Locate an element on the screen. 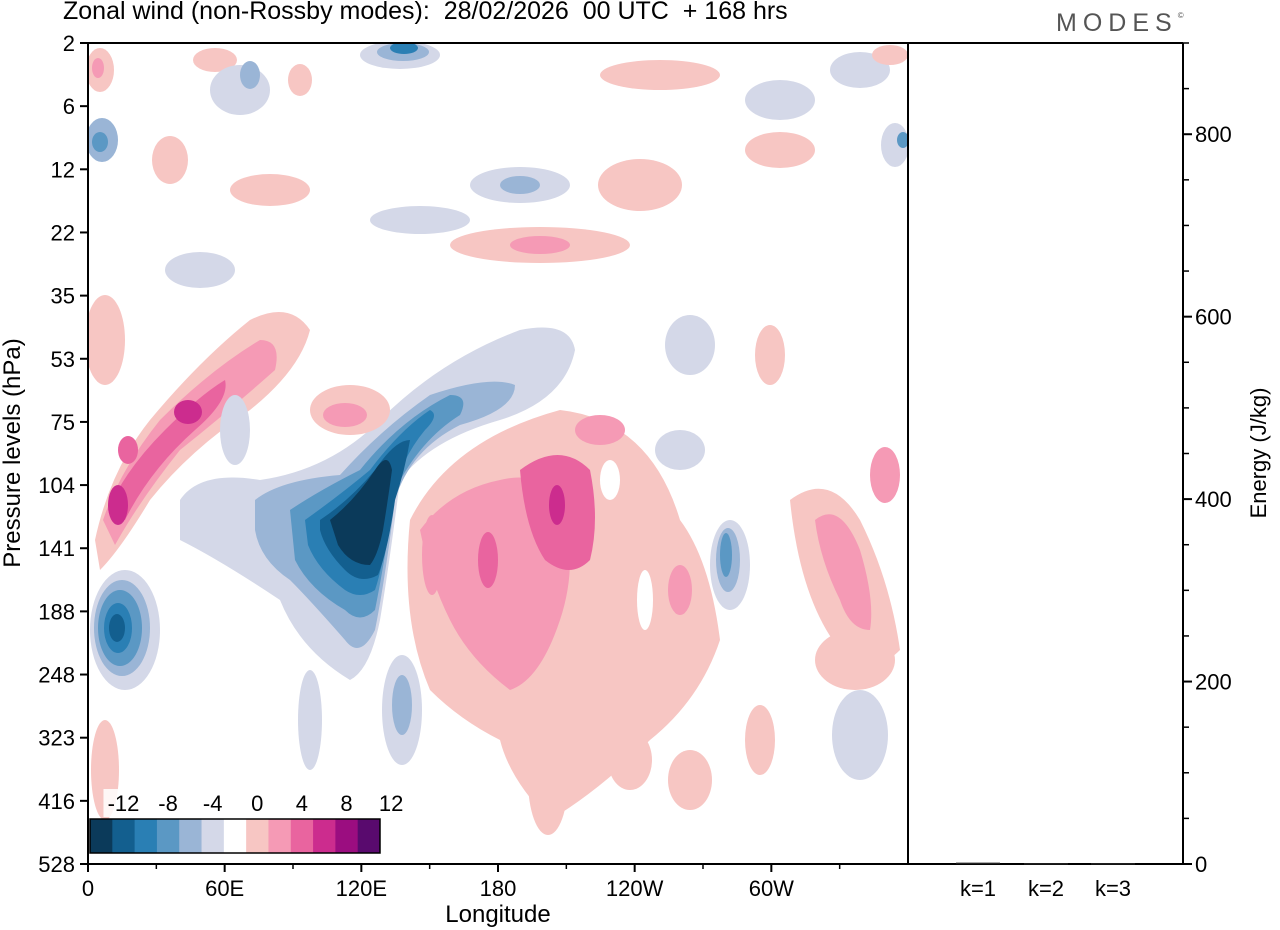 The width and height of the screenshot is (1280, 930). y-tick-label: 141 is located at coordinates (56, 548).